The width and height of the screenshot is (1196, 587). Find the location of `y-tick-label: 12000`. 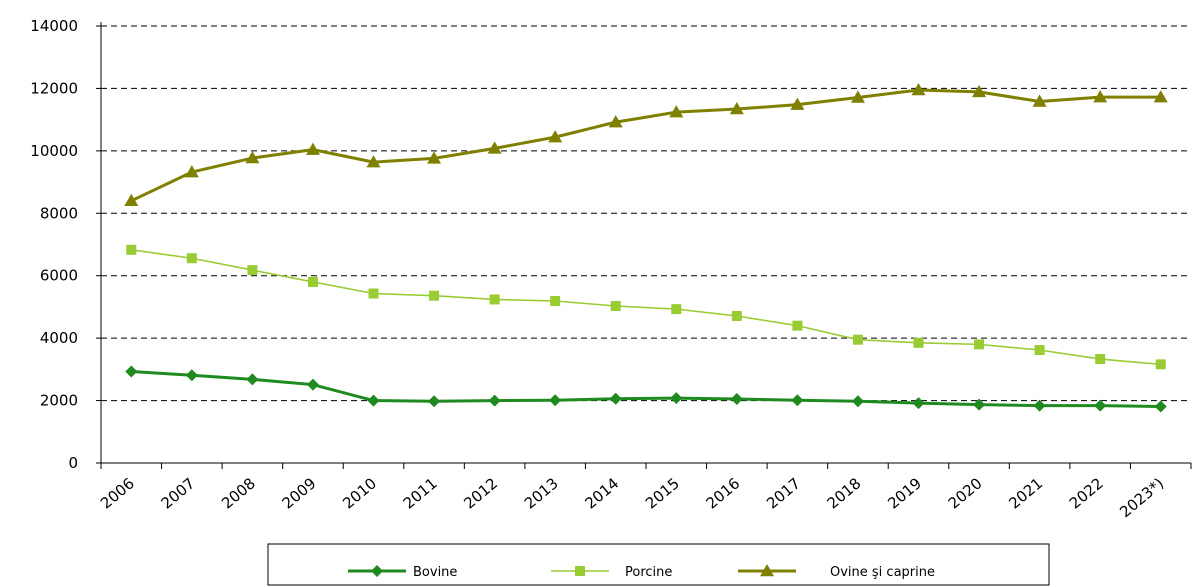

y-tick-label: 12000 is located at coordinates (54, 88).